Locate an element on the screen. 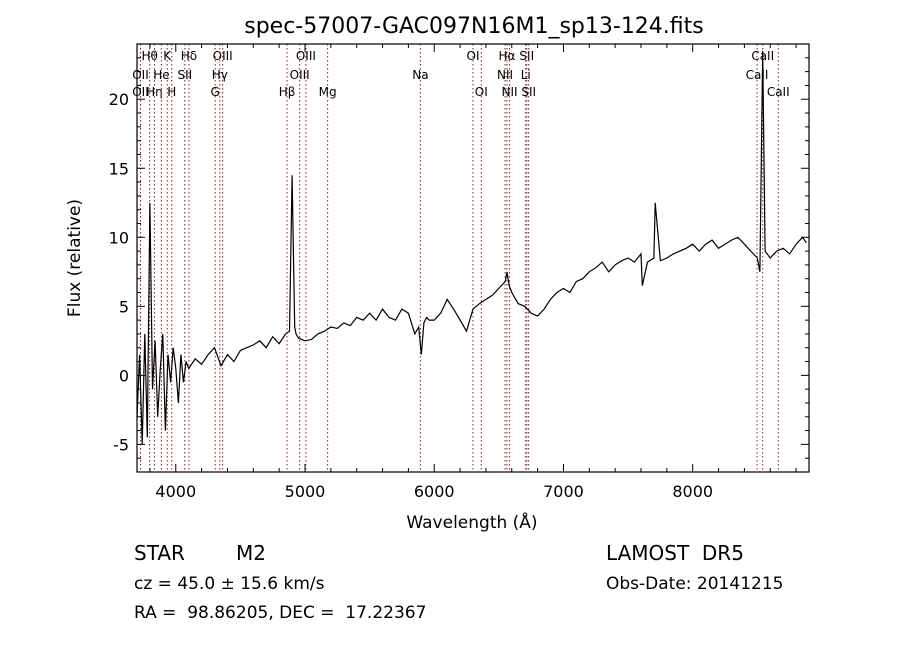 Image resolution: width=900 pixels, height=649 pixels. line-label-21: NII is located at coordinates (510, 92).